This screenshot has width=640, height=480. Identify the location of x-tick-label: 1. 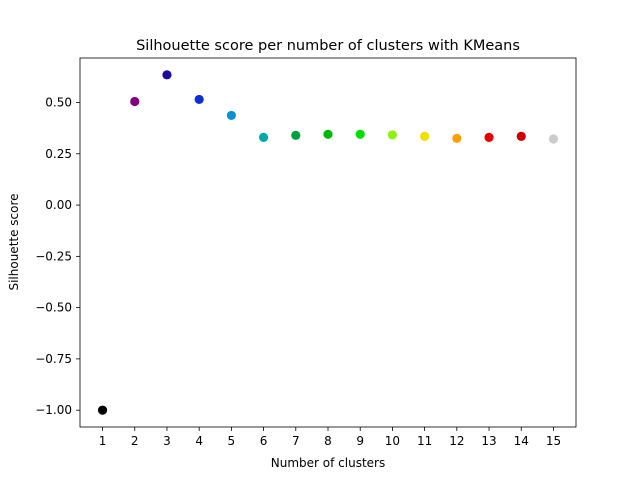
(103, 441).